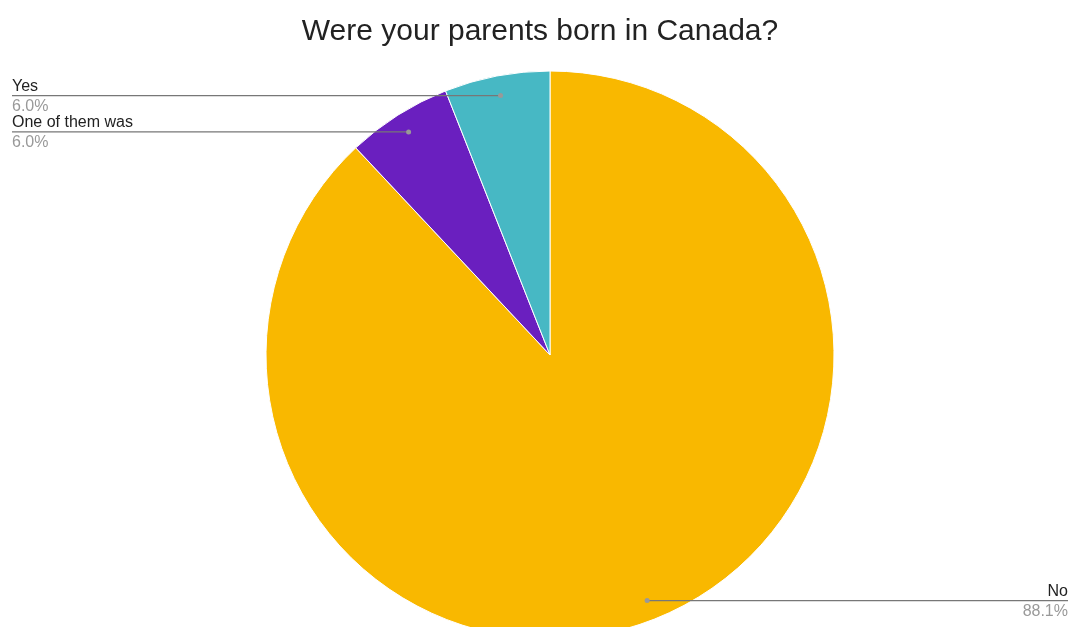  Describe the element at coordinates (540, 29) in the screenshot. I see `chart-title: Were your parents born in Canada?` at that location.